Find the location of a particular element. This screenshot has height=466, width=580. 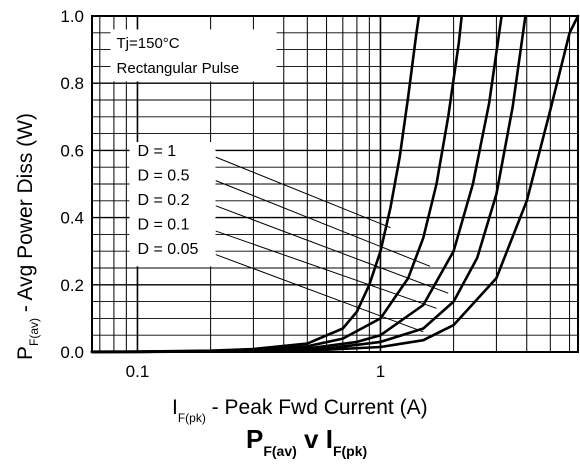

x-axis-title: IF(pk) - Peak Fwd Current (A) is located at coordinates (300, 410).